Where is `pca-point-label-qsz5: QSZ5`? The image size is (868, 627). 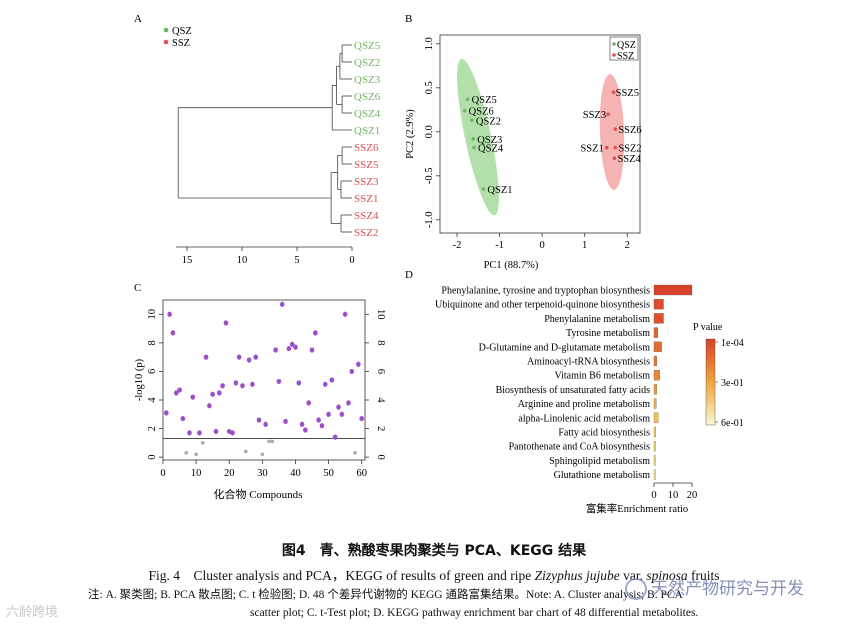 pca-point-label-qsz5: QSZ5 is located at coordinates (484, 100).